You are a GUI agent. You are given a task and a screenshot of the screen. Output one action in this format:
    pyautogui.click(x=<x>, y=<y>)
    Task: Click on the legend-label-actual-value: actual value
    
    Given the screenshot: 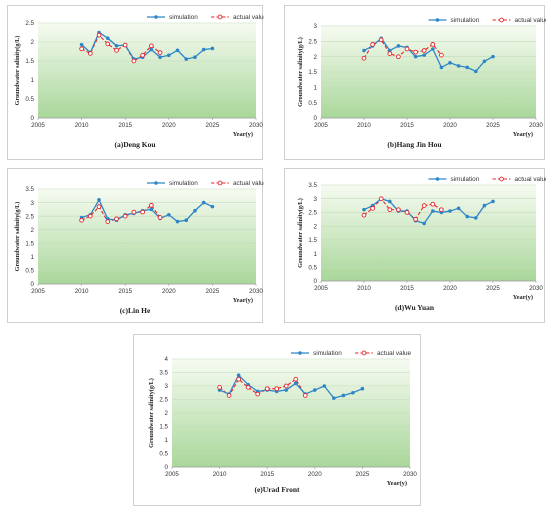 What is the action you would take?
    pyautogui.click(x=394, y=353)
    